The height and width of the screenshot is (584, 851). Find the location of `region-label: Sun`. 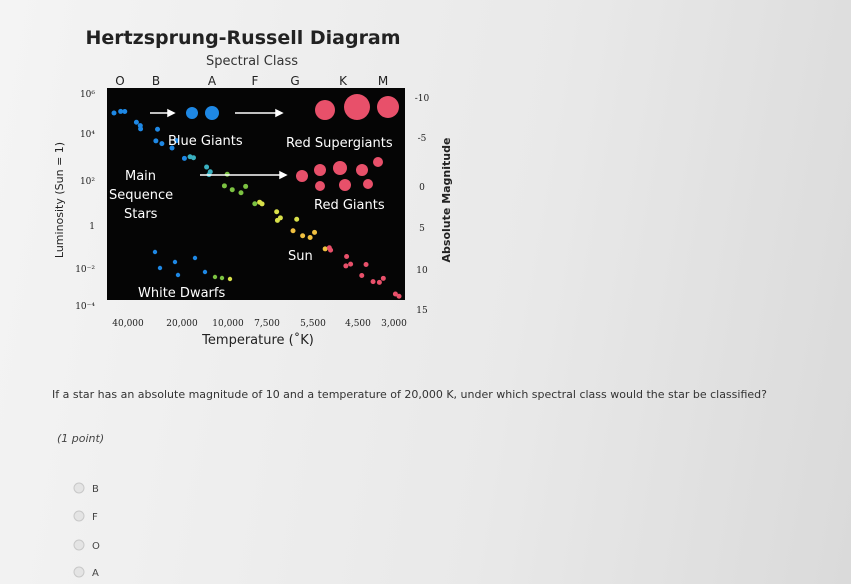

region-label: Sun is located at coordinates (300, 256).